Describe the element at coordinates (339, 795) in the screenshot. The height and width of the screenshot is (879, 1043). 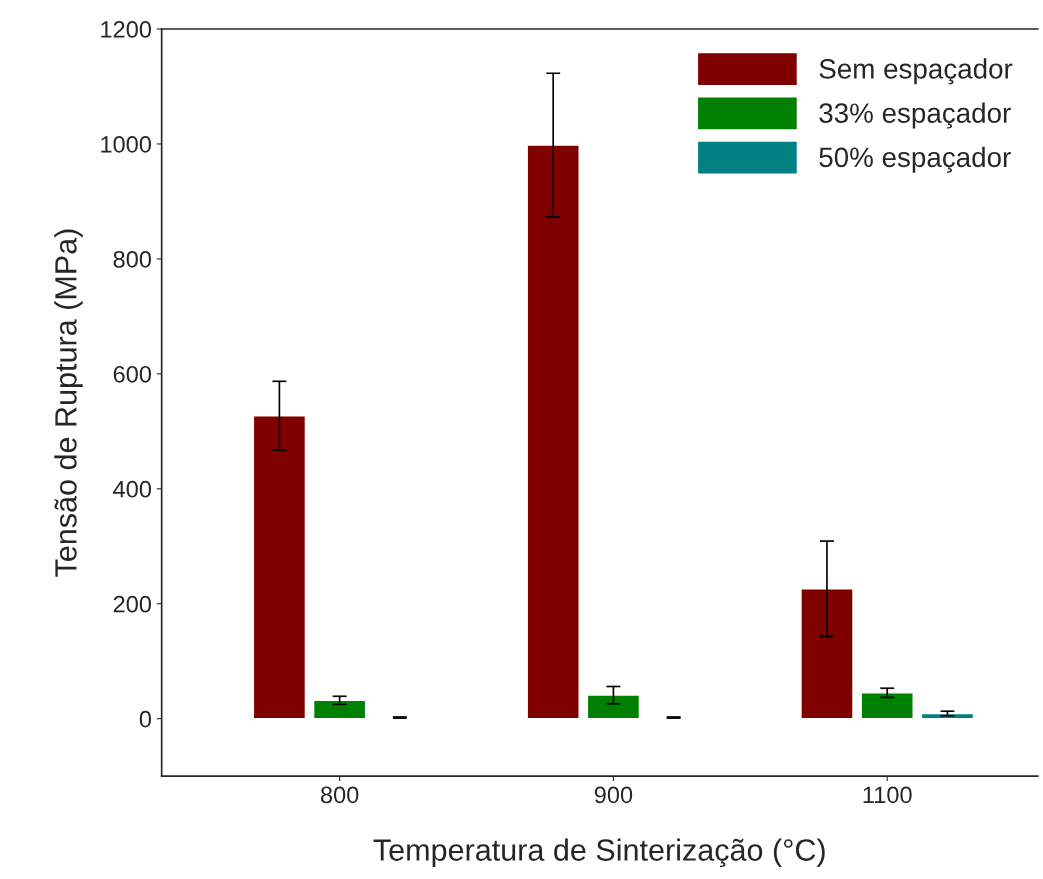
I see `x-tick-label: 800` at that location.